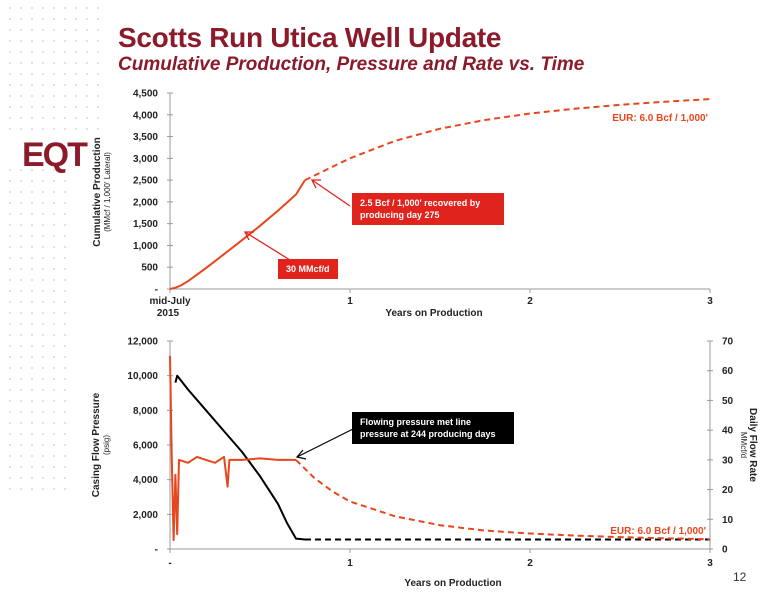 Image resolution: width=776 pixels, height=600 pixels. What do you see at coordinates (96, 444) in the screenshot?
I see `bottom-y-axis-label: Casing Flow Pressure` at bounding box center [96, 444].